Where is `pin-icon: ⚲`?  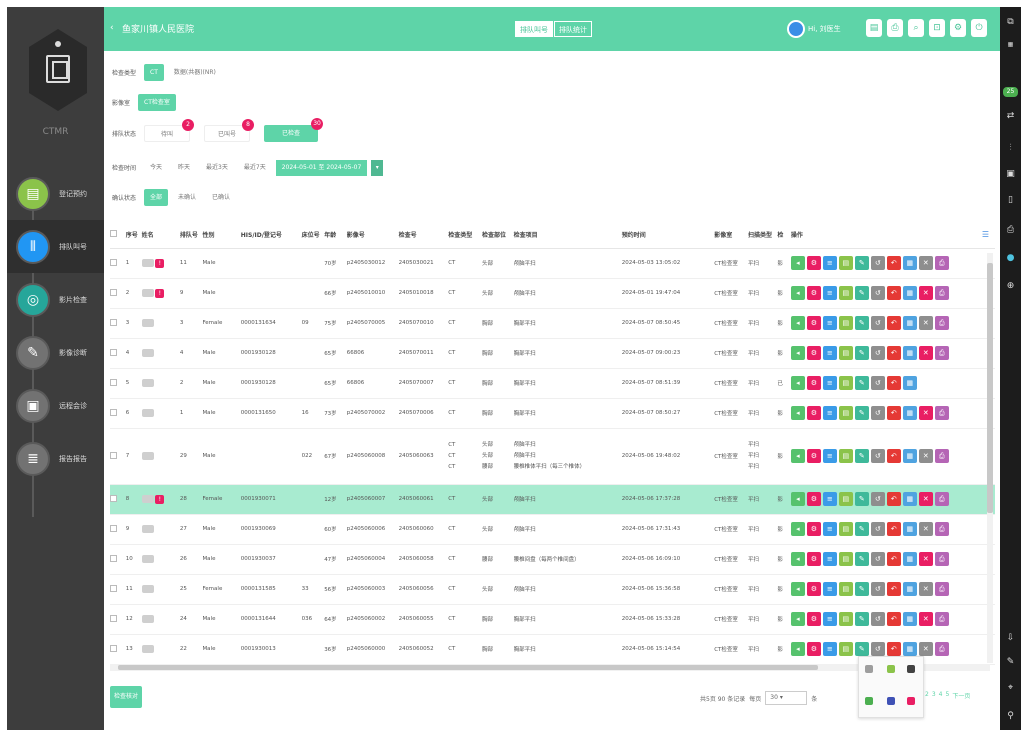 pin-icon: ⚲ is located at coordinates (1010, 716).